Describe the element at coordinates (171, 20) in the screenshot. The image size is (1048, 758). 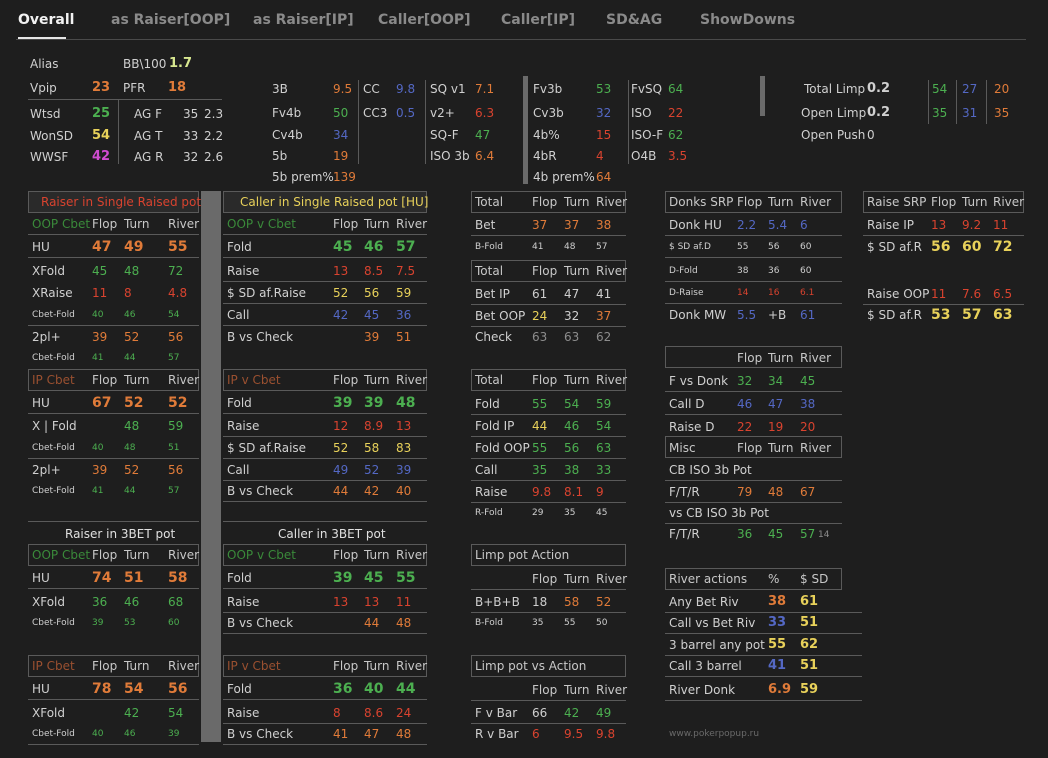
I see `tab-as-raiser-oop: as Raiser[OOP]` at that location.